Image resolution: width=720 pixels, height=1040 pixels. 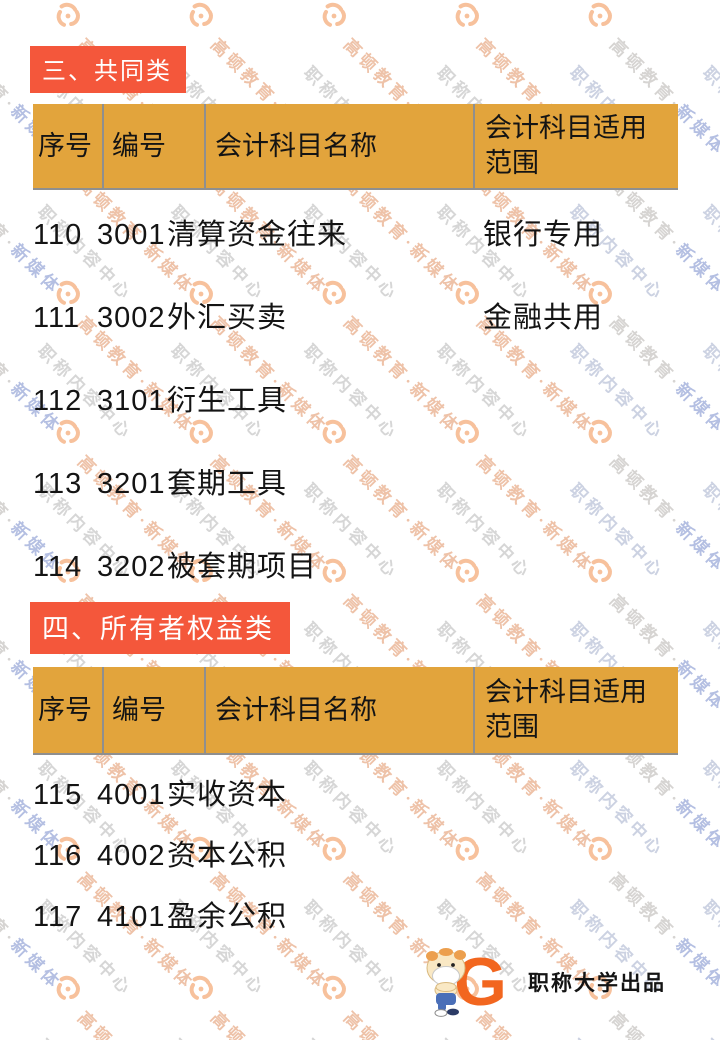 What do you see at coordinates (355, 593) in the screenshot?
I see `table-row: 114 3202 被套期项目` at bounding box center [355, 593].